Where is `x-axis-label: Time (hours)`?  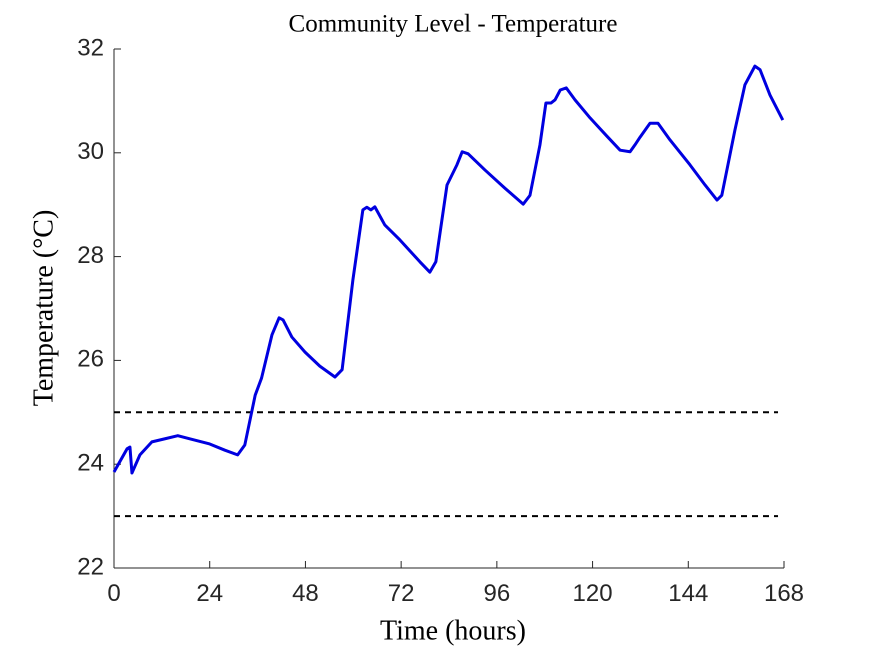
x-axis-label: Time (hours) is located at coordinates (453, 630).